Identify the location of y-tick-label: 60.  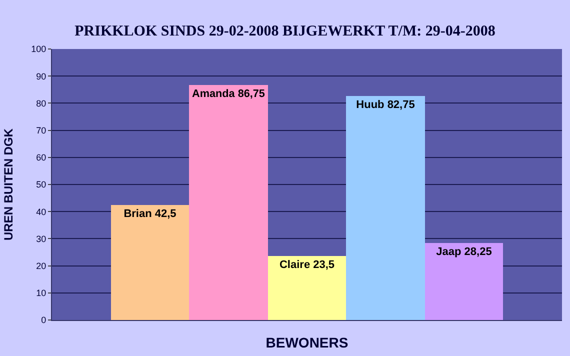
(41, 157).